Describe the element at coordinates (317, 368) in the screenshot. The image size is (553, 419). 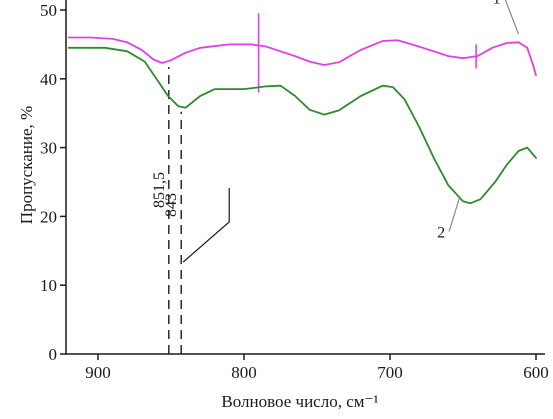
I see `x-axis-ticks: 900 800 700 600` at that location.